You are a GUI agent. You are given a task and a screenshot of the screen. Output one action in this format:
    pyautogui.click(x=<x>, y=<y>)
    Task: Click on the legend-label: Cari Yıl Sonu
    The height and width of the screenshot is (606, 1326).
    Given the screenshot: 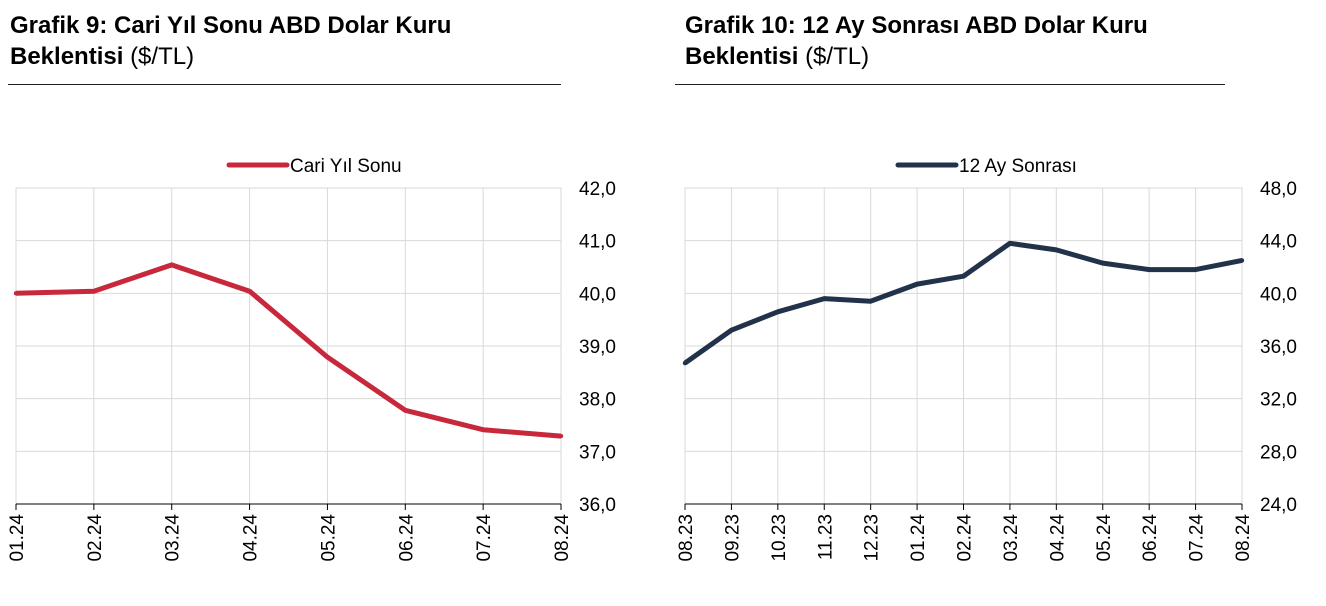 What is the action you would take?
    pyautogui.click(x=346, y=166)
    